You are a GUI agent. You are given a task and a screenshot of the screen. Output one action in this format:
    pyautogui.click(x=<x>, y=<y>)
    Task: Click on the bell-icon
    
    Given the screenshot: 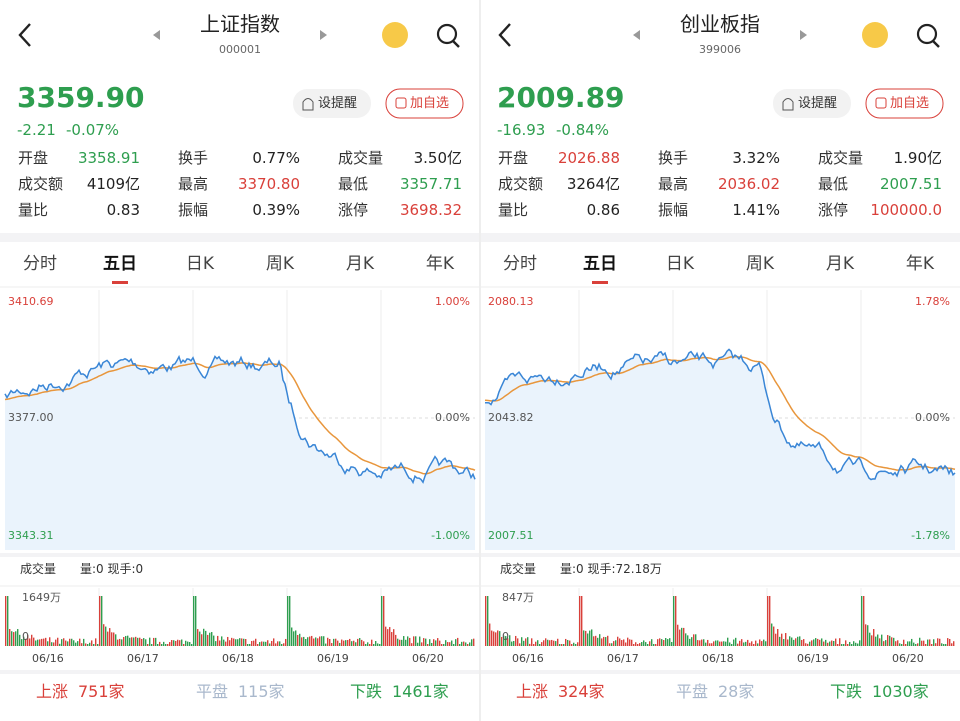 What is the action you would take?
    pyautogui.click(x=788, y=104)
    